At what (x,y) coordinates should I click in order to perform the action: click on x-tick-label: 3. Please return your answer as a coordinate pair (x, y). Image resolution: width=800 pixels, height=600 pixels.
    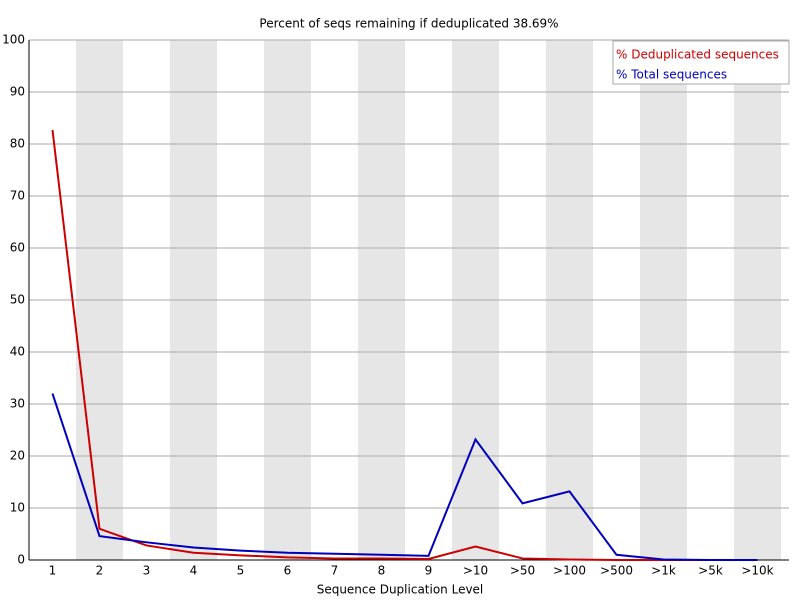
    Looking at the image, I should click on (147, 571).